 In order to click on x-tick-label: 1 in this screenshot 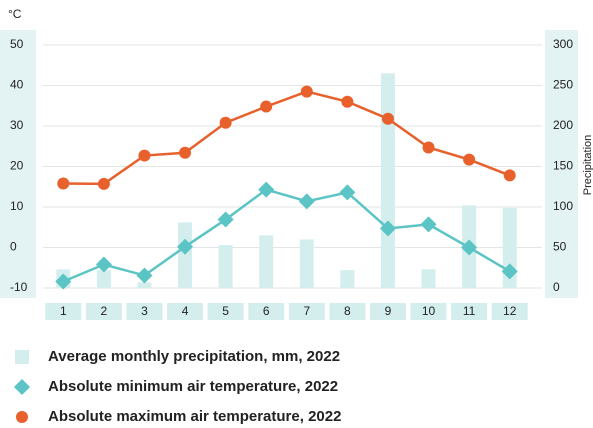, I will do `click(63, 311)`.